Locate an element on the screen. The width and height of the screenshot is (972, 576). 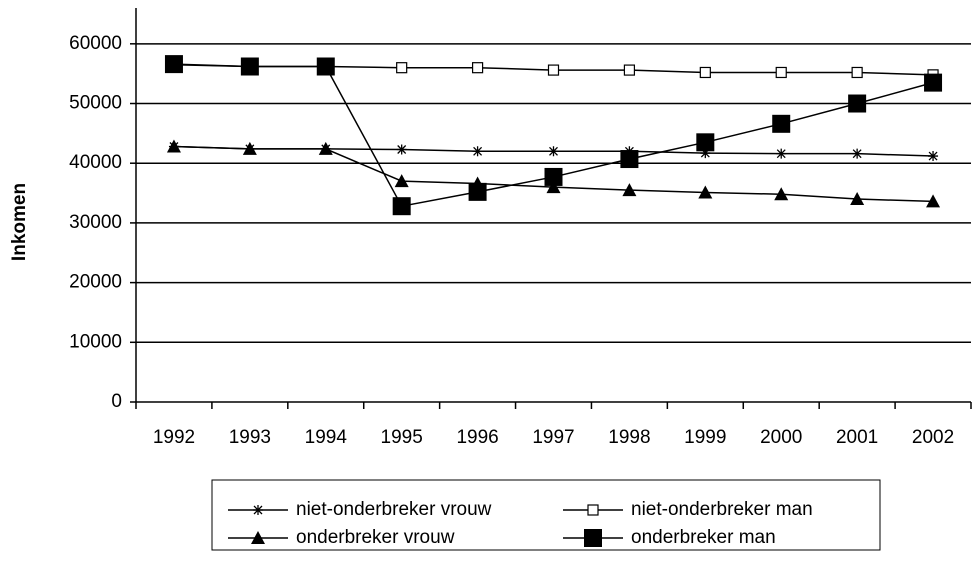
x-tick-label: 1992 is located at coordinates (174, 437).